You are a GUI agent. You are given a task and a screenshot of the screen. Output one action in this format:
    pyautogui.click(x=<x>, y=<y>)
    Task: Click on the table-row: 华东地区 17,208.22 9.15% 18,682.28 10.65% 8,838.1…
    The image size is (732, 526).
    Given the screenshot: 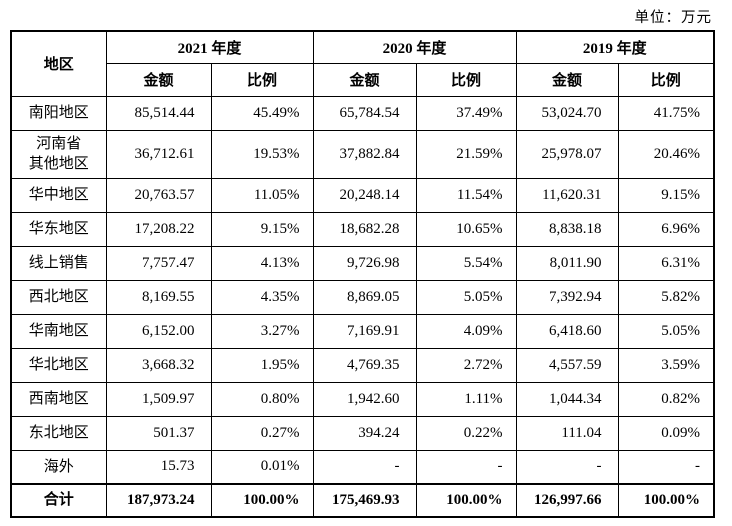 What is the action you would take?
    pyautogui.click(x=362, y=229)
    